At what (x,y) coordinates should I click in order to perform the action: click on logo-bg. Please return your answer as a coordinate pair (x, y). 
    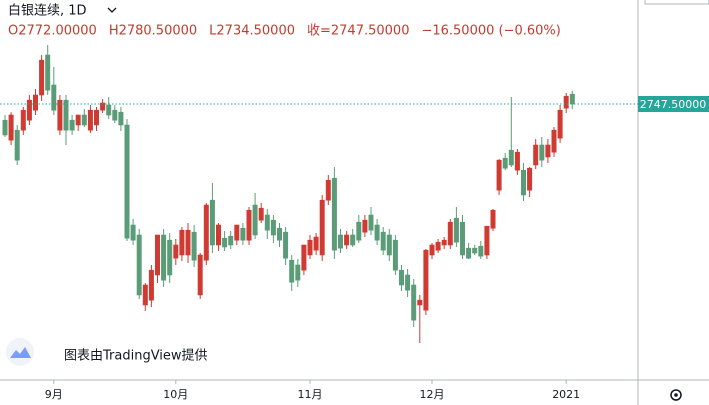
    Looking at the image, I should click on (20, 352).